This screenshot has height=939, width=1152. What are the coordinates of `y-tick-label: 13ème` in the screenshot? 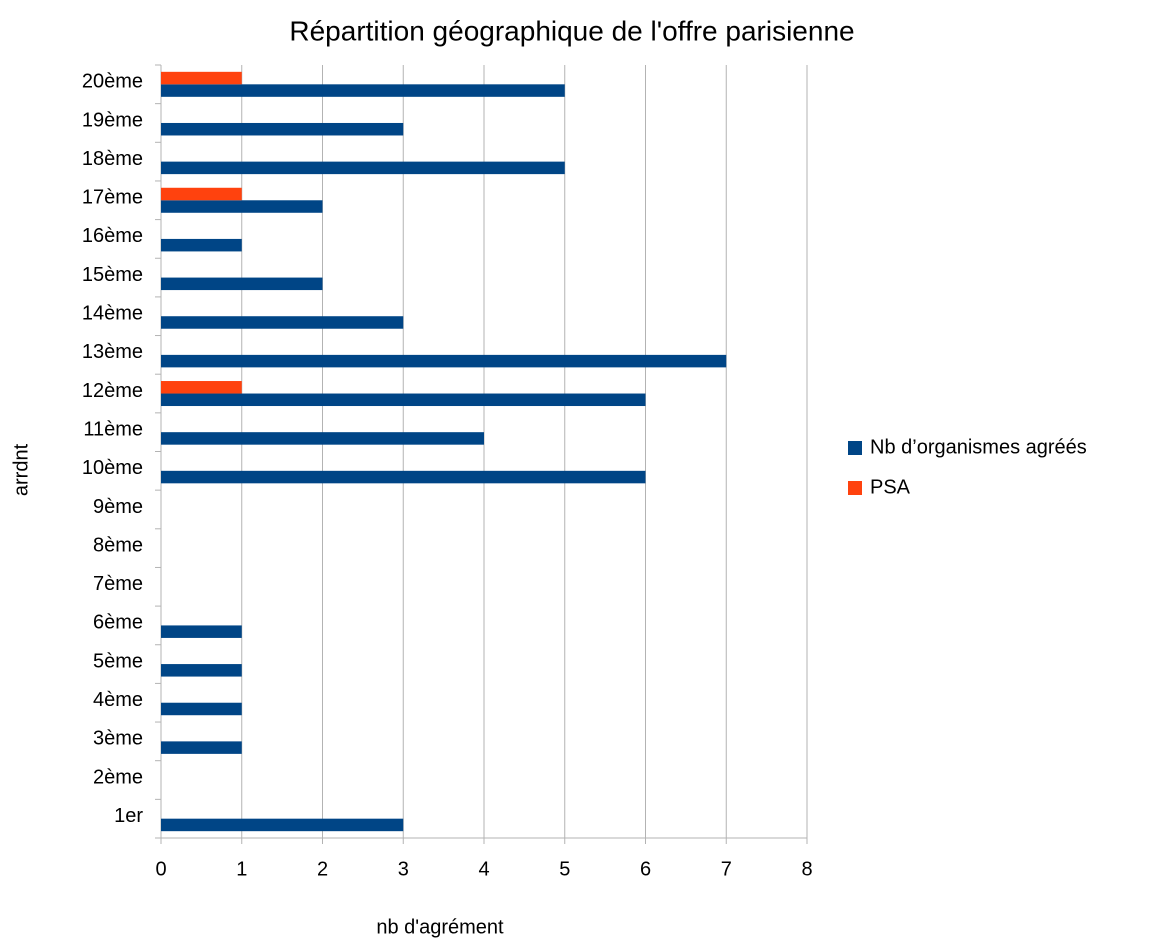 It's located at (112, 352).